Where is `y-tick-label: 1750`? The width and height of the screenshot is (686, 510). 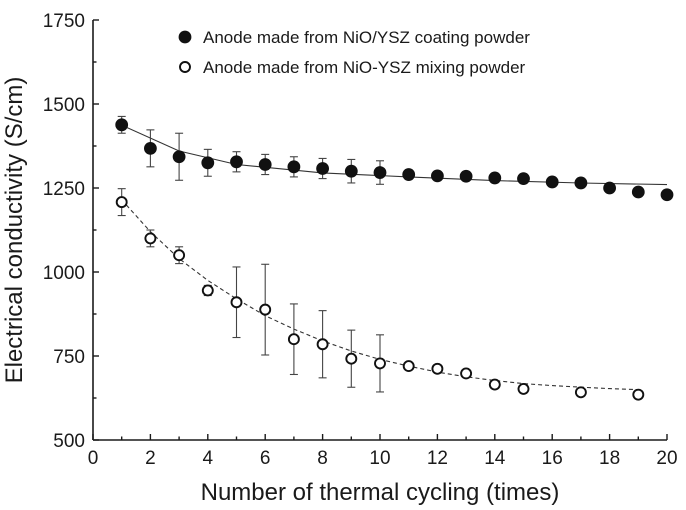 y-tick-label: 1750 is located at coordinates (64, 21).